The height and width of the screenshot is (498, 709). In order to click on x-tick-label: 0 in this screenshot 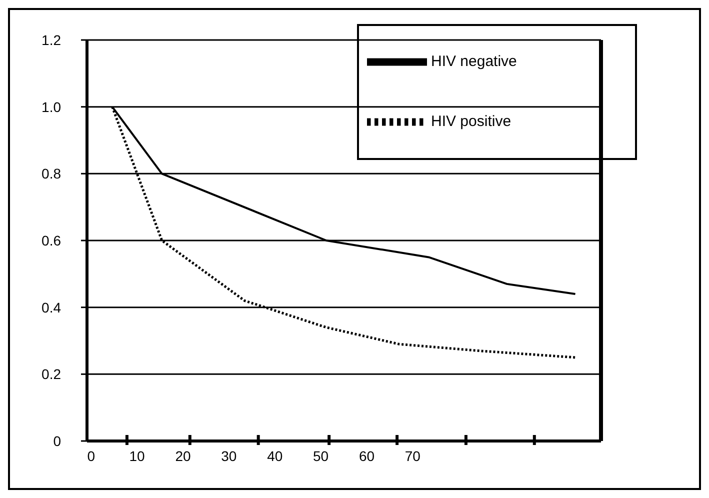, I will do `click(91, 456)`.